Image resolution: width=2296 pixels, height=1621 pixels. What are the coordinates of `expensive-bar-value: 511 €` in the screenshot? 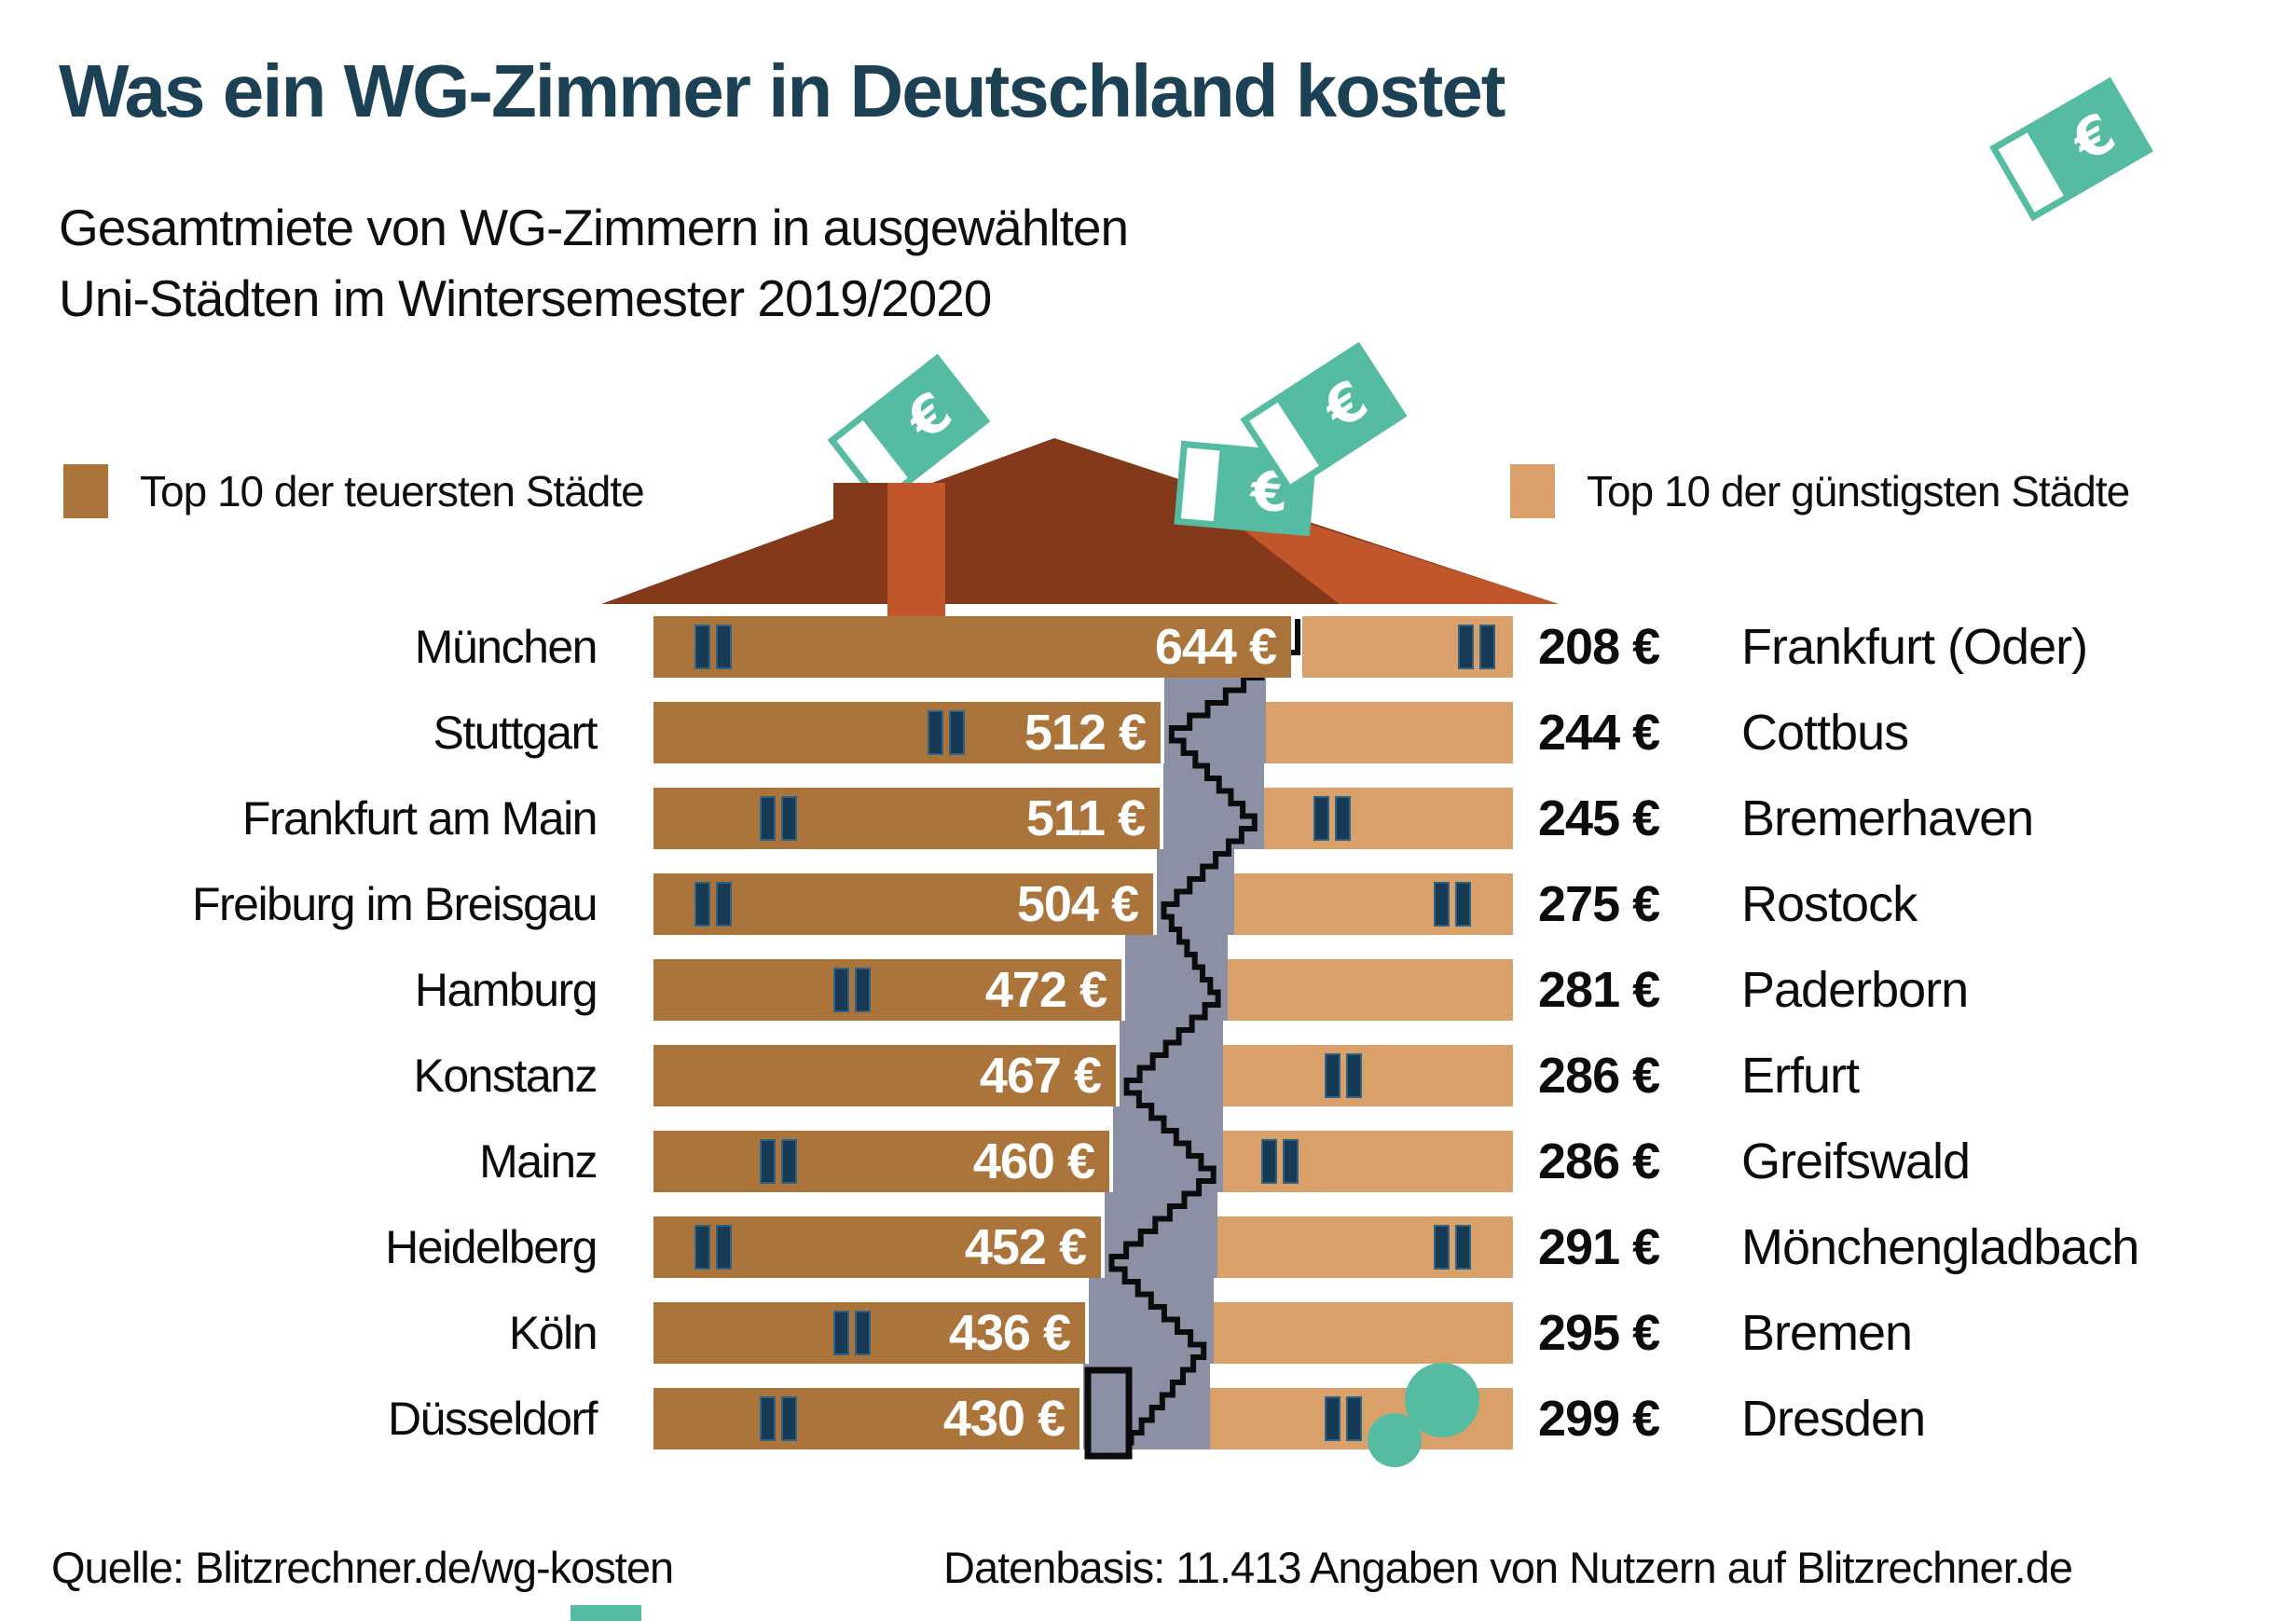 It's located at (1085, 818).